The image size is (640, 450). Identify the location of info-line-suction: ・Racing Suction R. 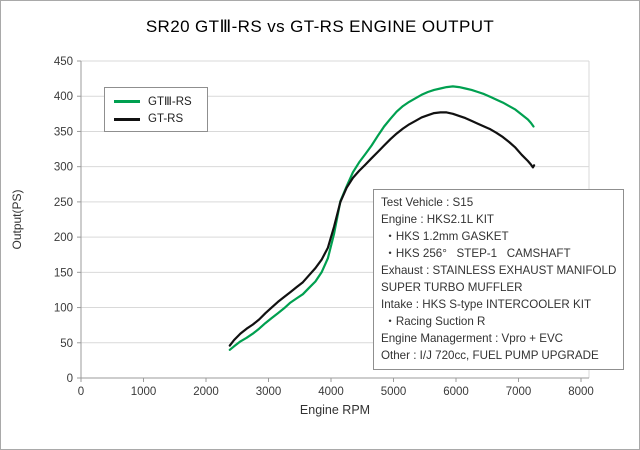
(433, 322).